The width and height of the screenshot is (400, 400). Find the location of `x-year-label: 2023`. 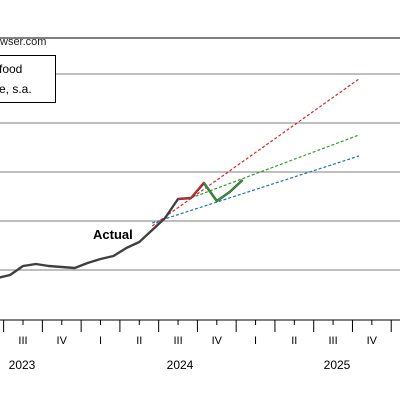

x-year-label: 2023 is located at coordinates (22, 365).